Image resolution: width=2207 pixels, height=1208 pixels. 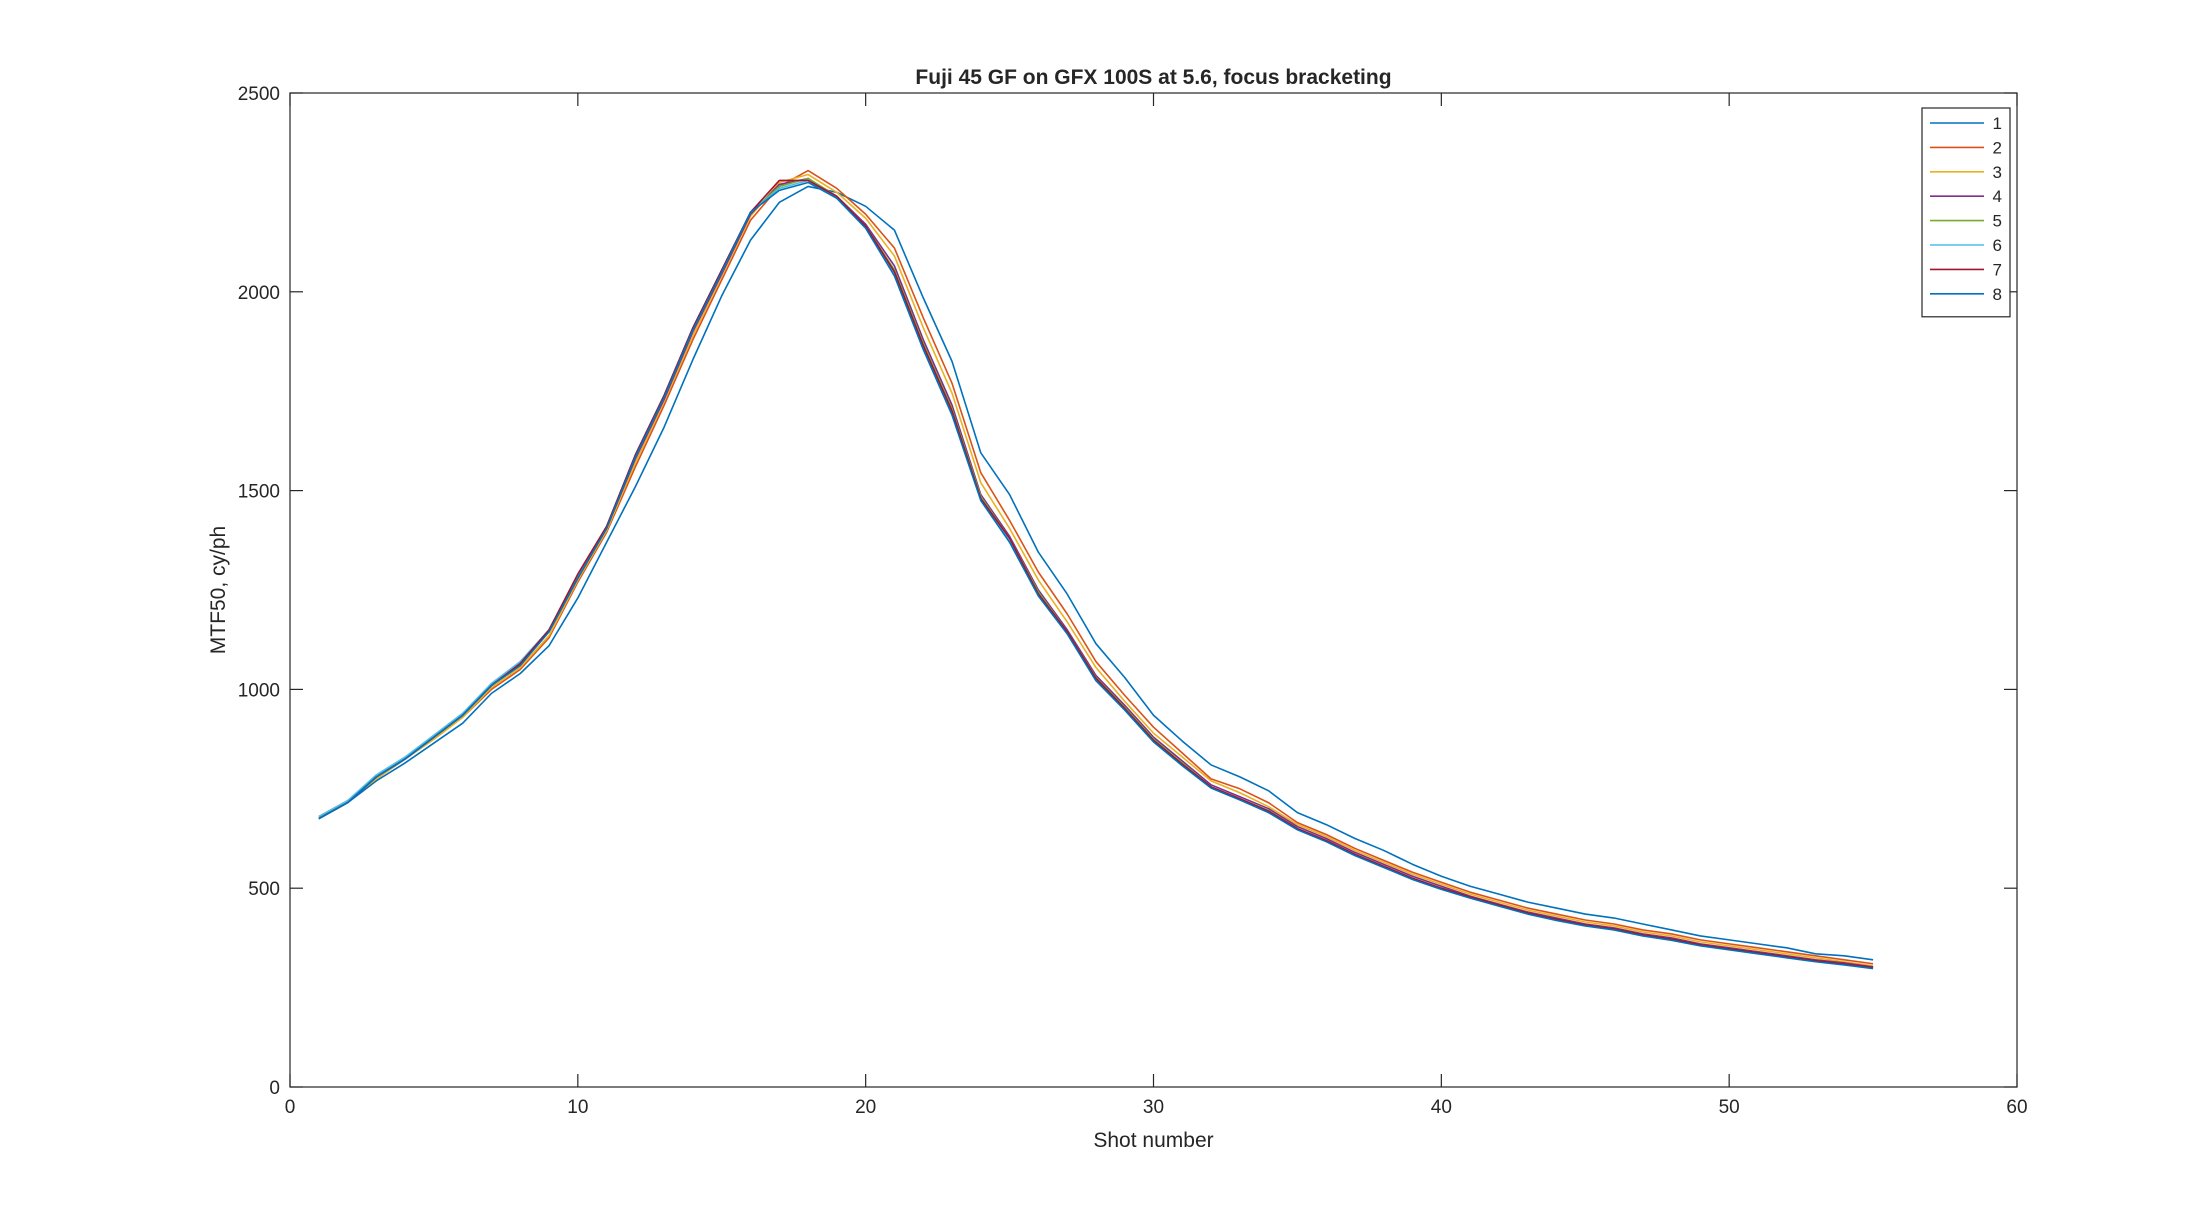 I want to click on legend-label-4: 4, so click(x=1997, y=196).